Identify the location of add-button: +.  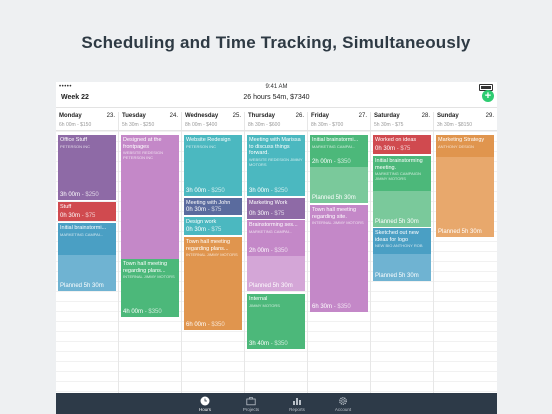
(488, 96).